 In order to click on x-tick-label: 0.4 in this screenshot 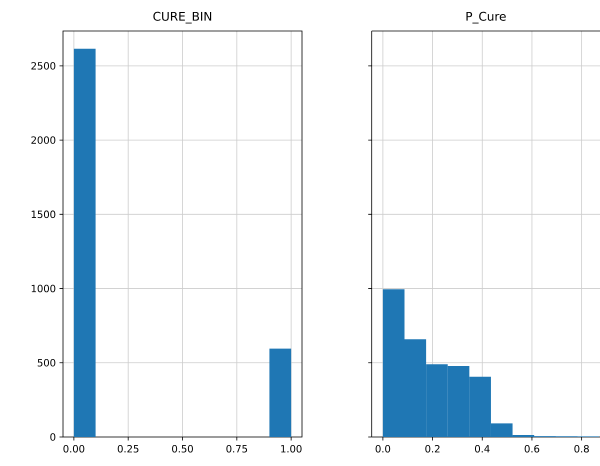, I will do `click(482, 448)`.